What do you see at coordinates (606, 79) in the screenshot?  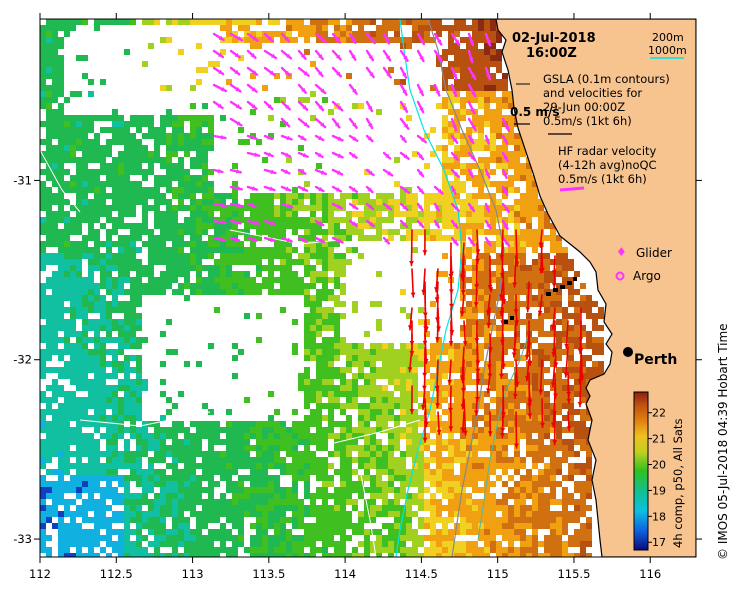 I see `gsla-legend-line1: GSLA (0.1m contours)` at bounding box center [606, 79].